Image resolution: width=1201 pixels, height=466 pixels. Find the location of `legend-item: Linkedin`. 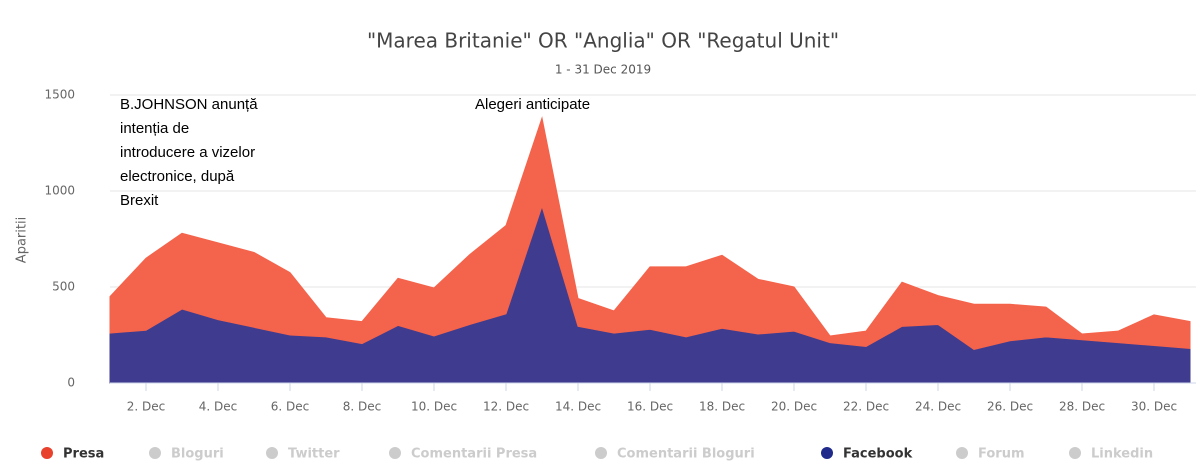

legend-item: Linkedin is located at coordinates (1111, 454).